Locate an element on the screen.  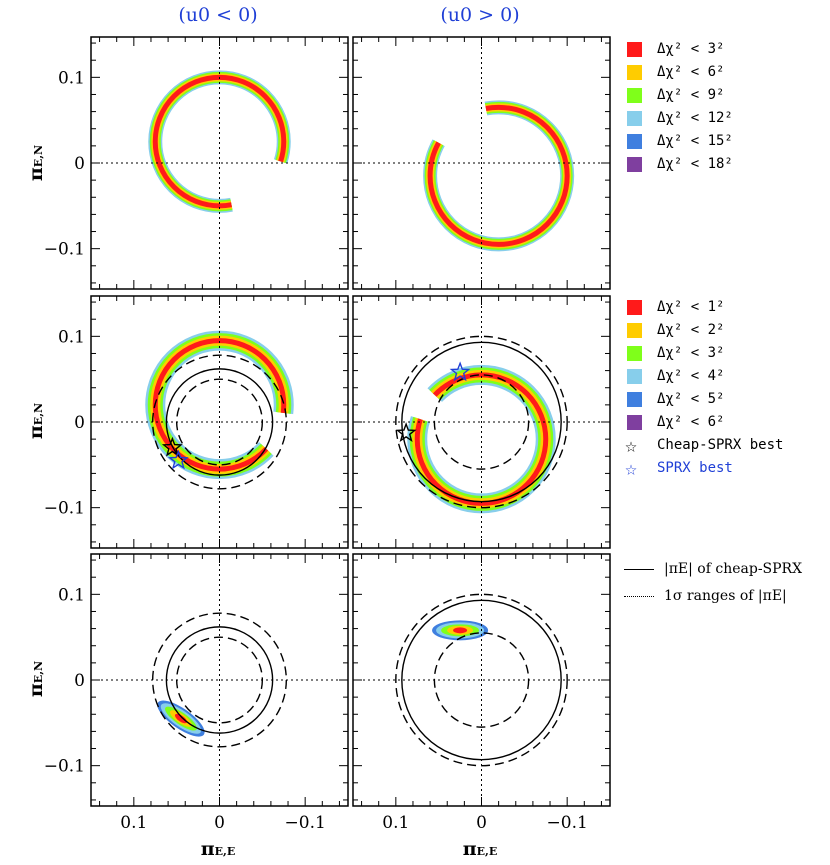
legend-label: Δχ² < 15² is located at coordinates (695, 141).